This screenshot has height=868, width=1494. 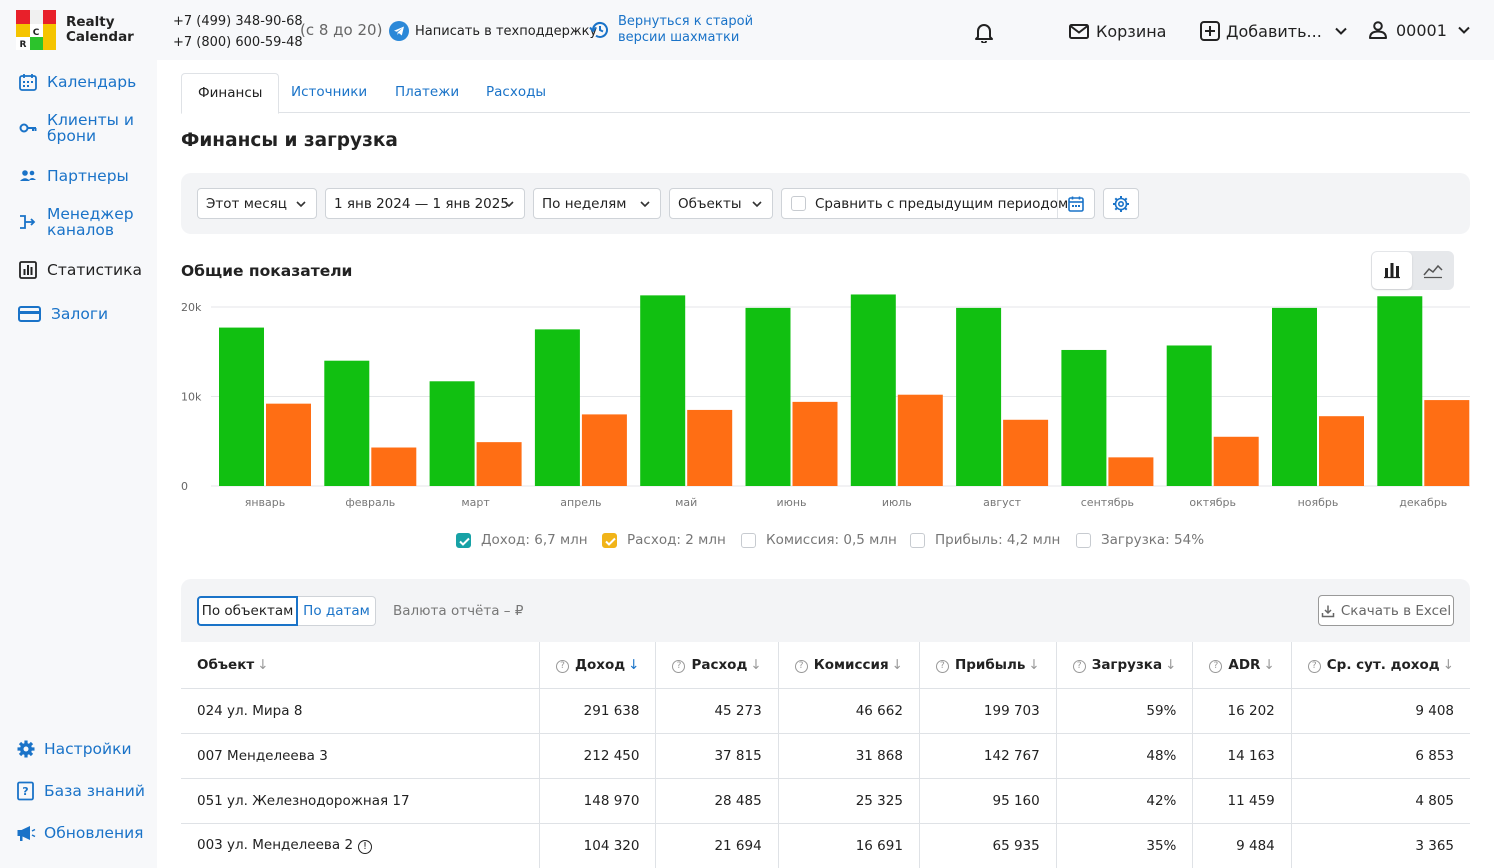 I want to click on column-income: ? Доход ↓, so click(x=597, y=665).